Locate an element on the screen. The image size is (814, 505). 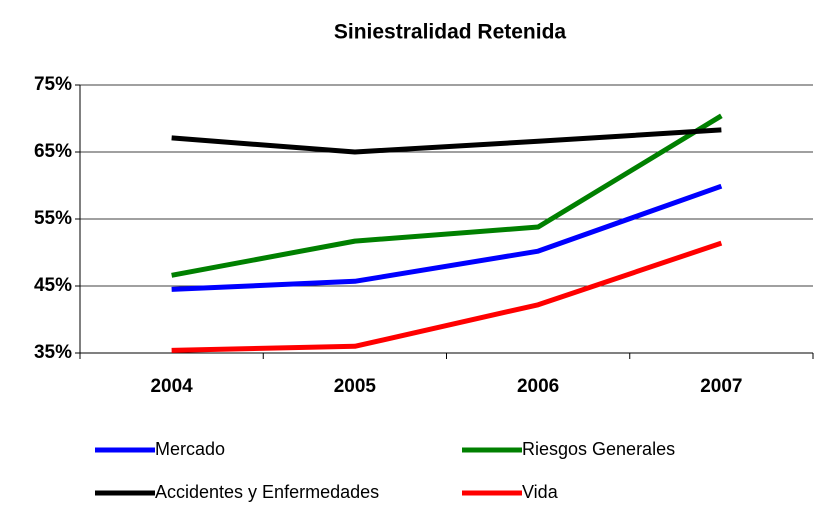
y-tick-label: 55% is located at coordinates (53, 218).